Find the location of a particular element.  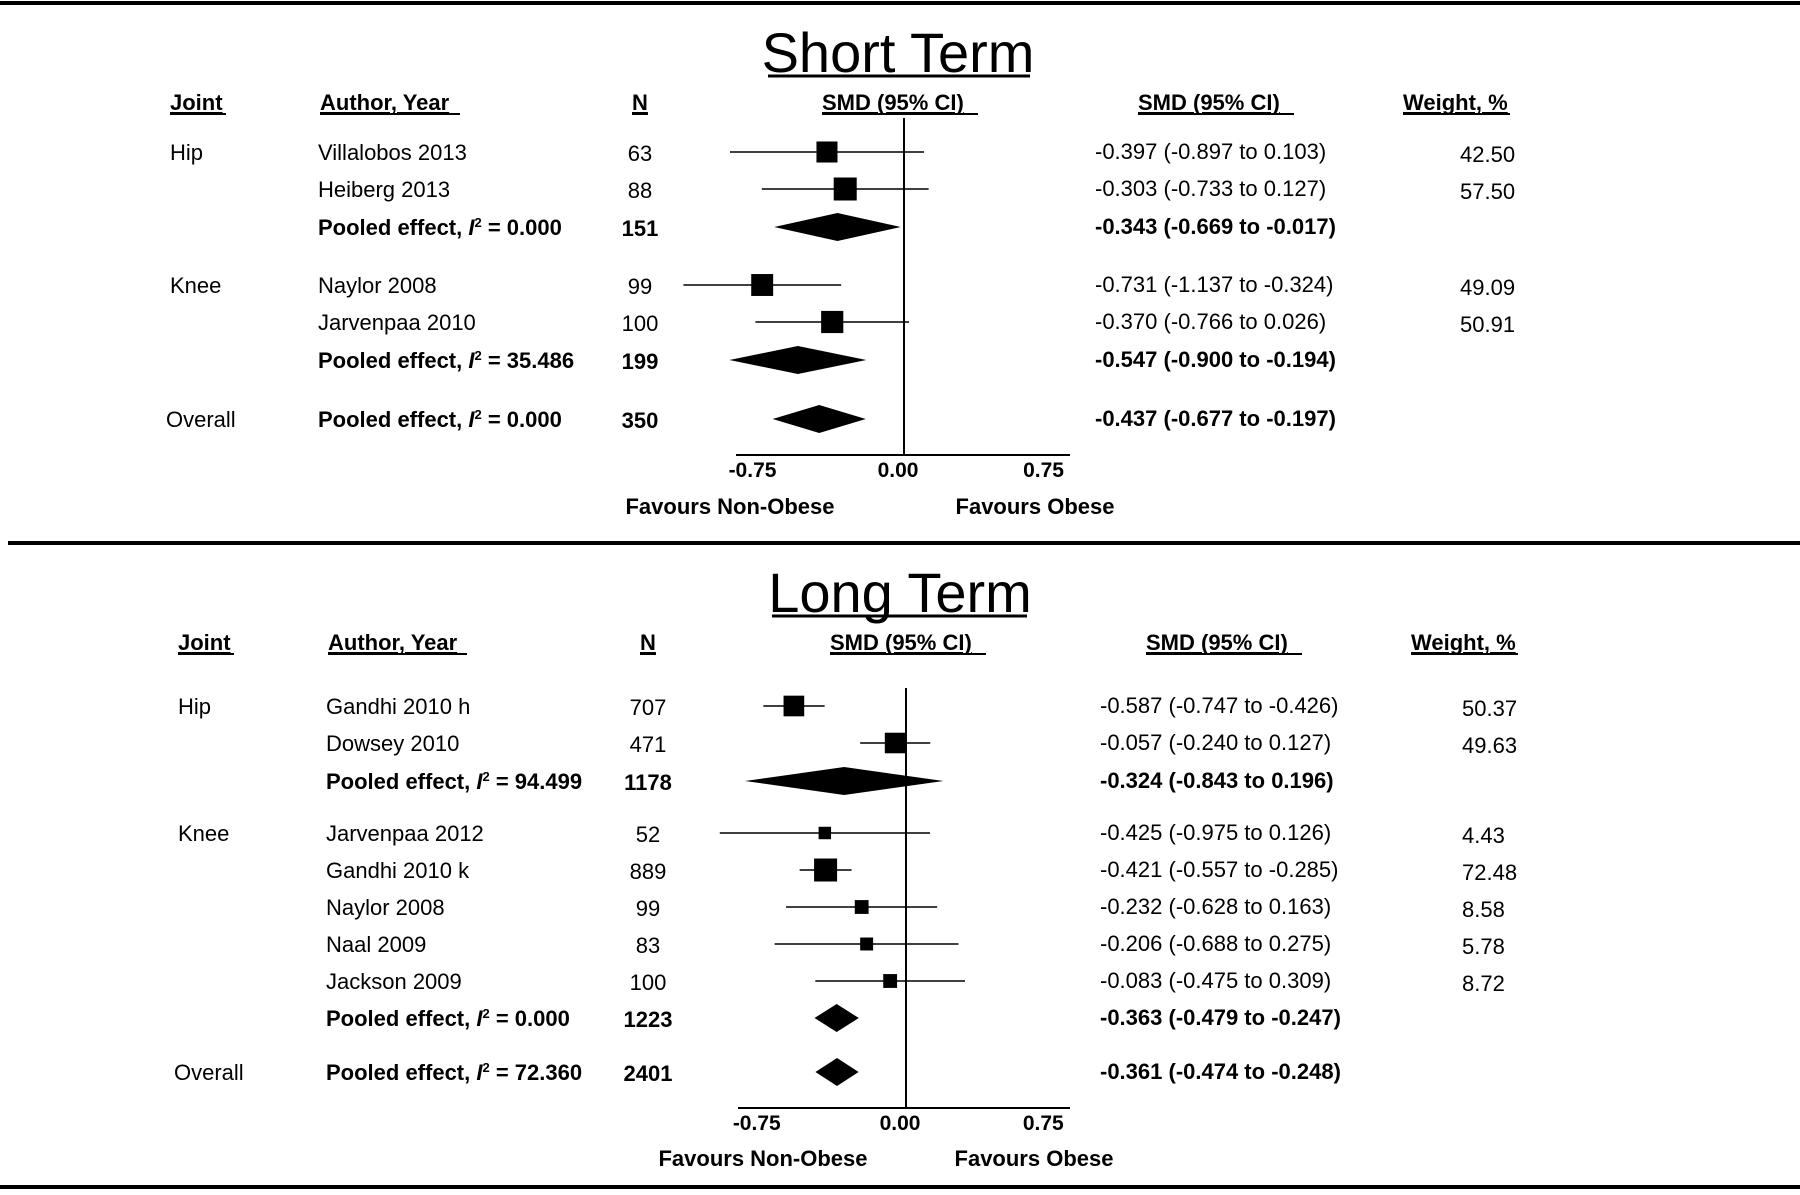

study-author: Naal 2009 is located at coordinates (376, 944).